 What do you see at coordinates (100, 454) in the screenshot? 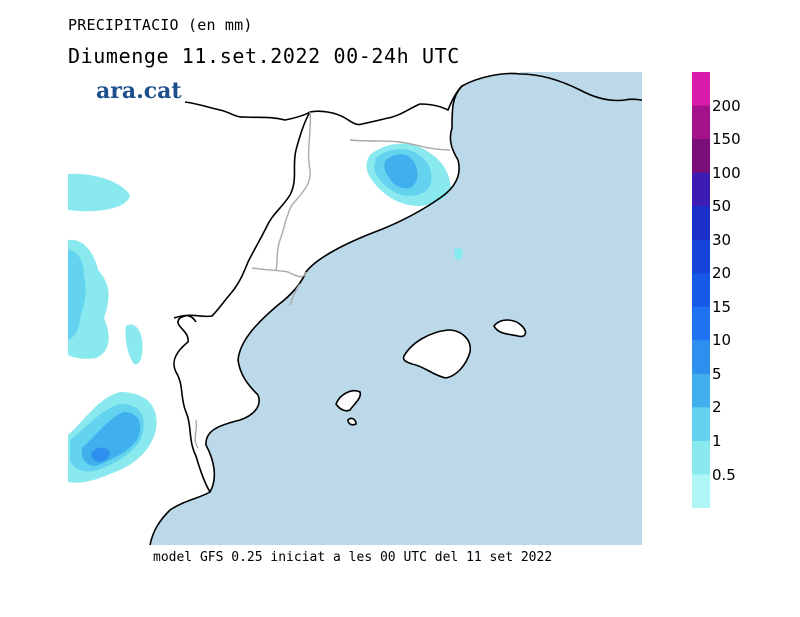
I see `precip-blob-left-bottom-max` at bounding box center [100, 454].